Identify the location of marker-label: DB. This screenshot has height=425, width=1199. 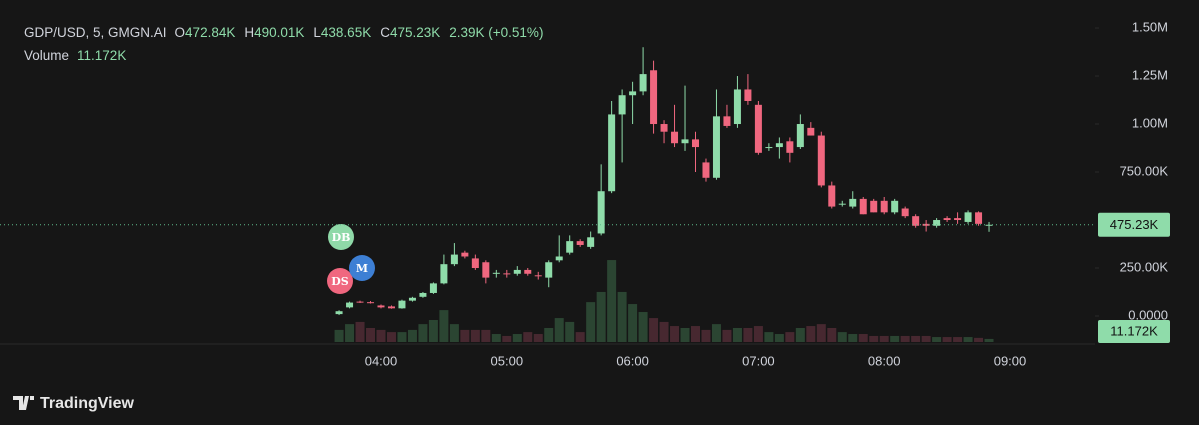
(341, 237).